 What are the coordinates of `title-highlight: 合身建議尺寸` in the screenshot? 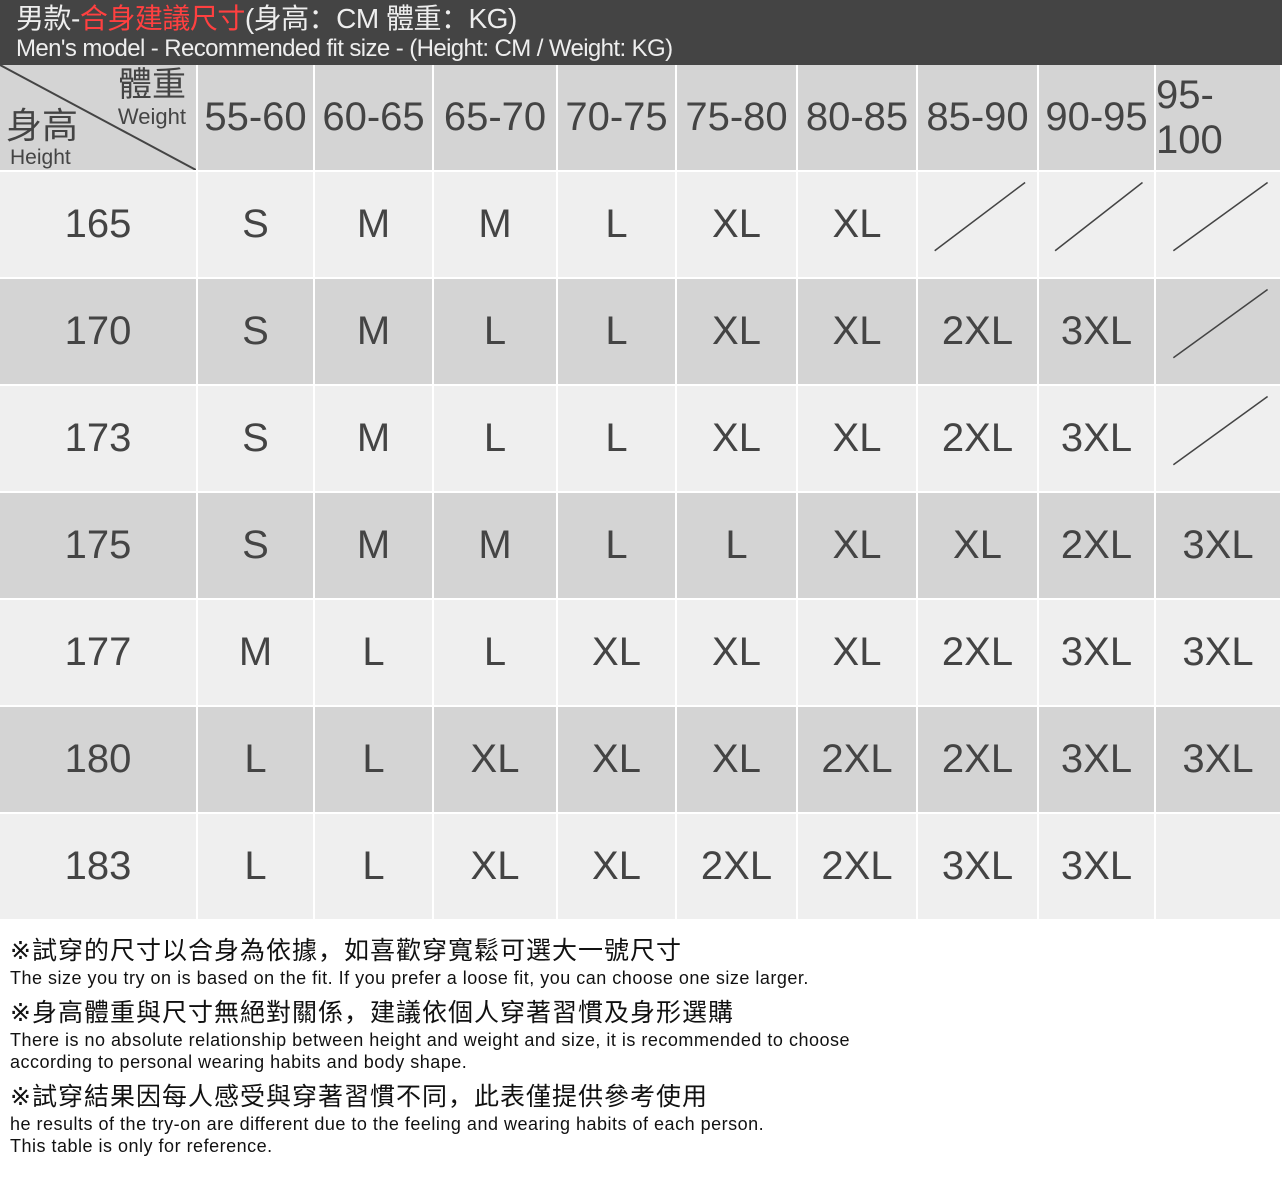 It's located at (162, 18).